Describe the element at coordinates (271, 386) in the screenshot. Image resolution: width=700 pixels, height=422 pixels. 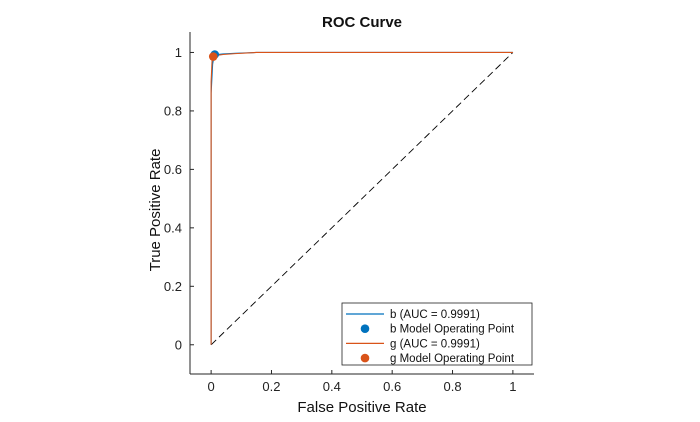
I see `x-tick-label: 0.2` at that location.